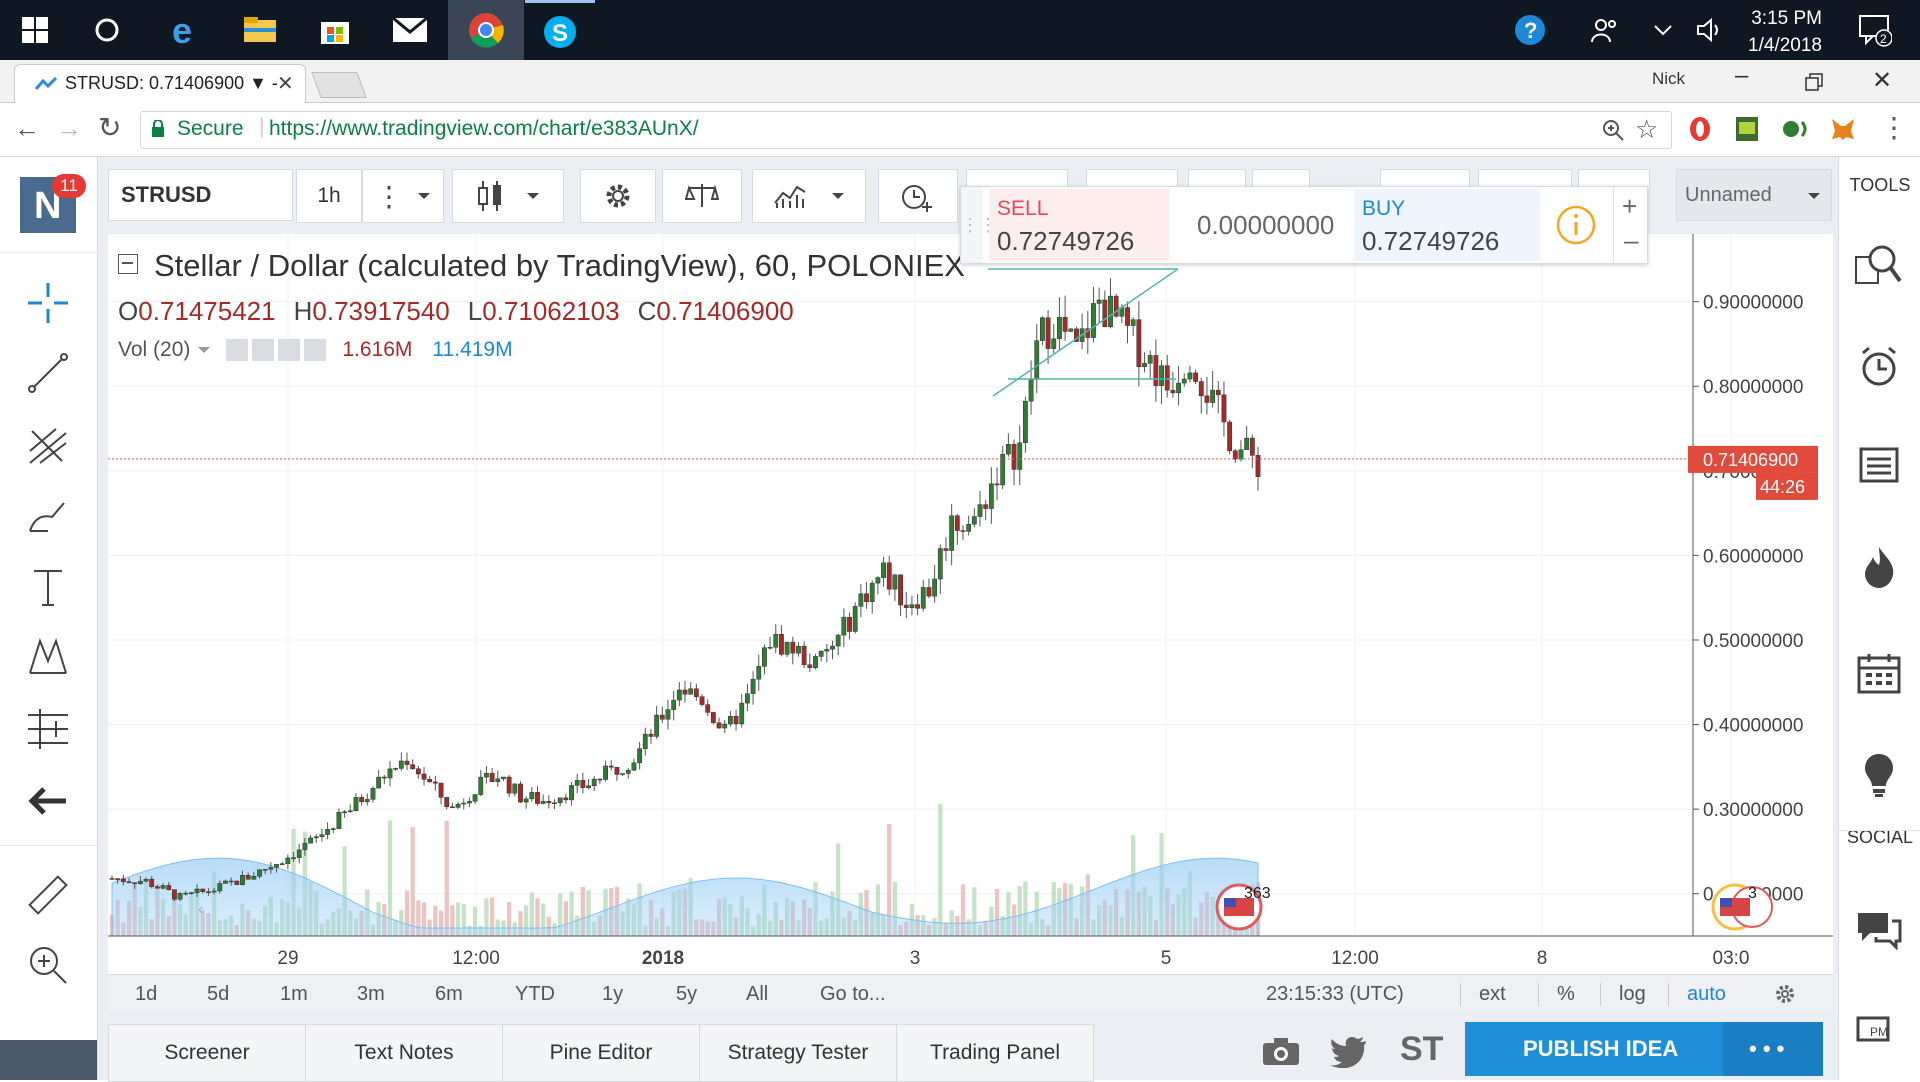 The image size is (1920, 1082). I want to click on range-button-5y: 5y, so click(687, 994).